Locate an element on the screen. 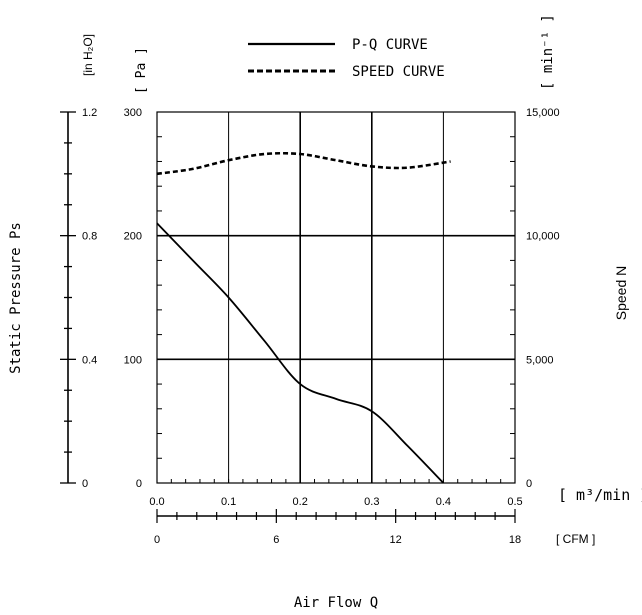 The width and height of the screenshot is (642, 615). x-secondary-tick-label: 18 is located at coordinates (515, 540).